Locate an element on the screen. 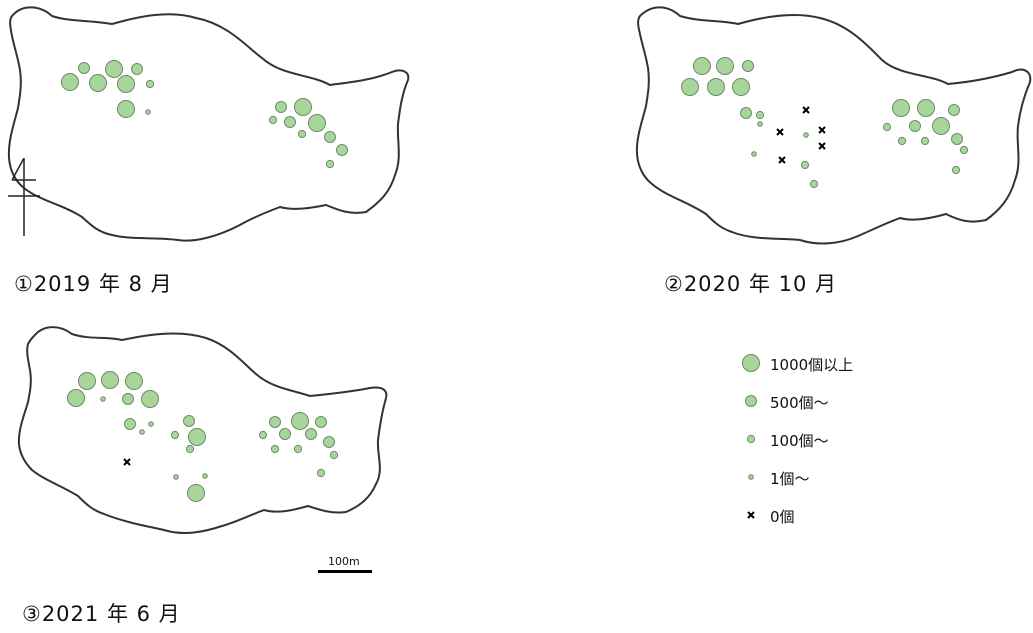 The height and width of the screenshot is (633, 1033). scale-bar-label: 100m is located at coordinates (344, 561).